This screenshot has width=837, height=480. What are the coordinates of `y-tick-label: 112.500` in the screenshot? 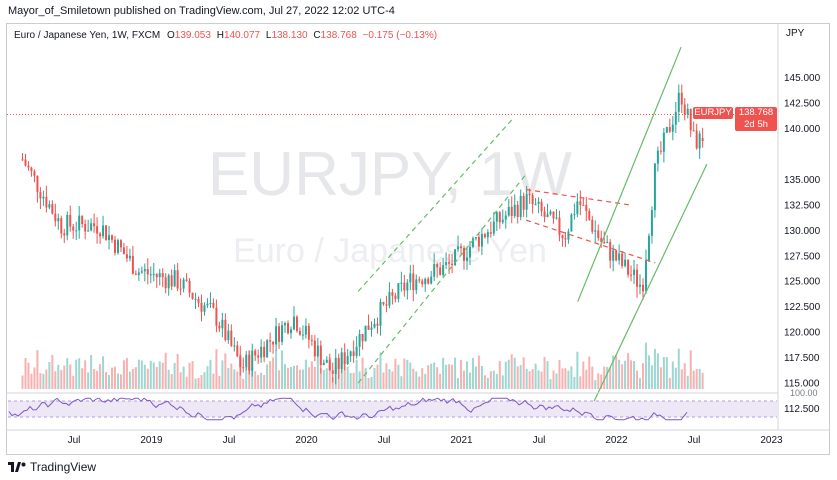 It's located at (802, 409).